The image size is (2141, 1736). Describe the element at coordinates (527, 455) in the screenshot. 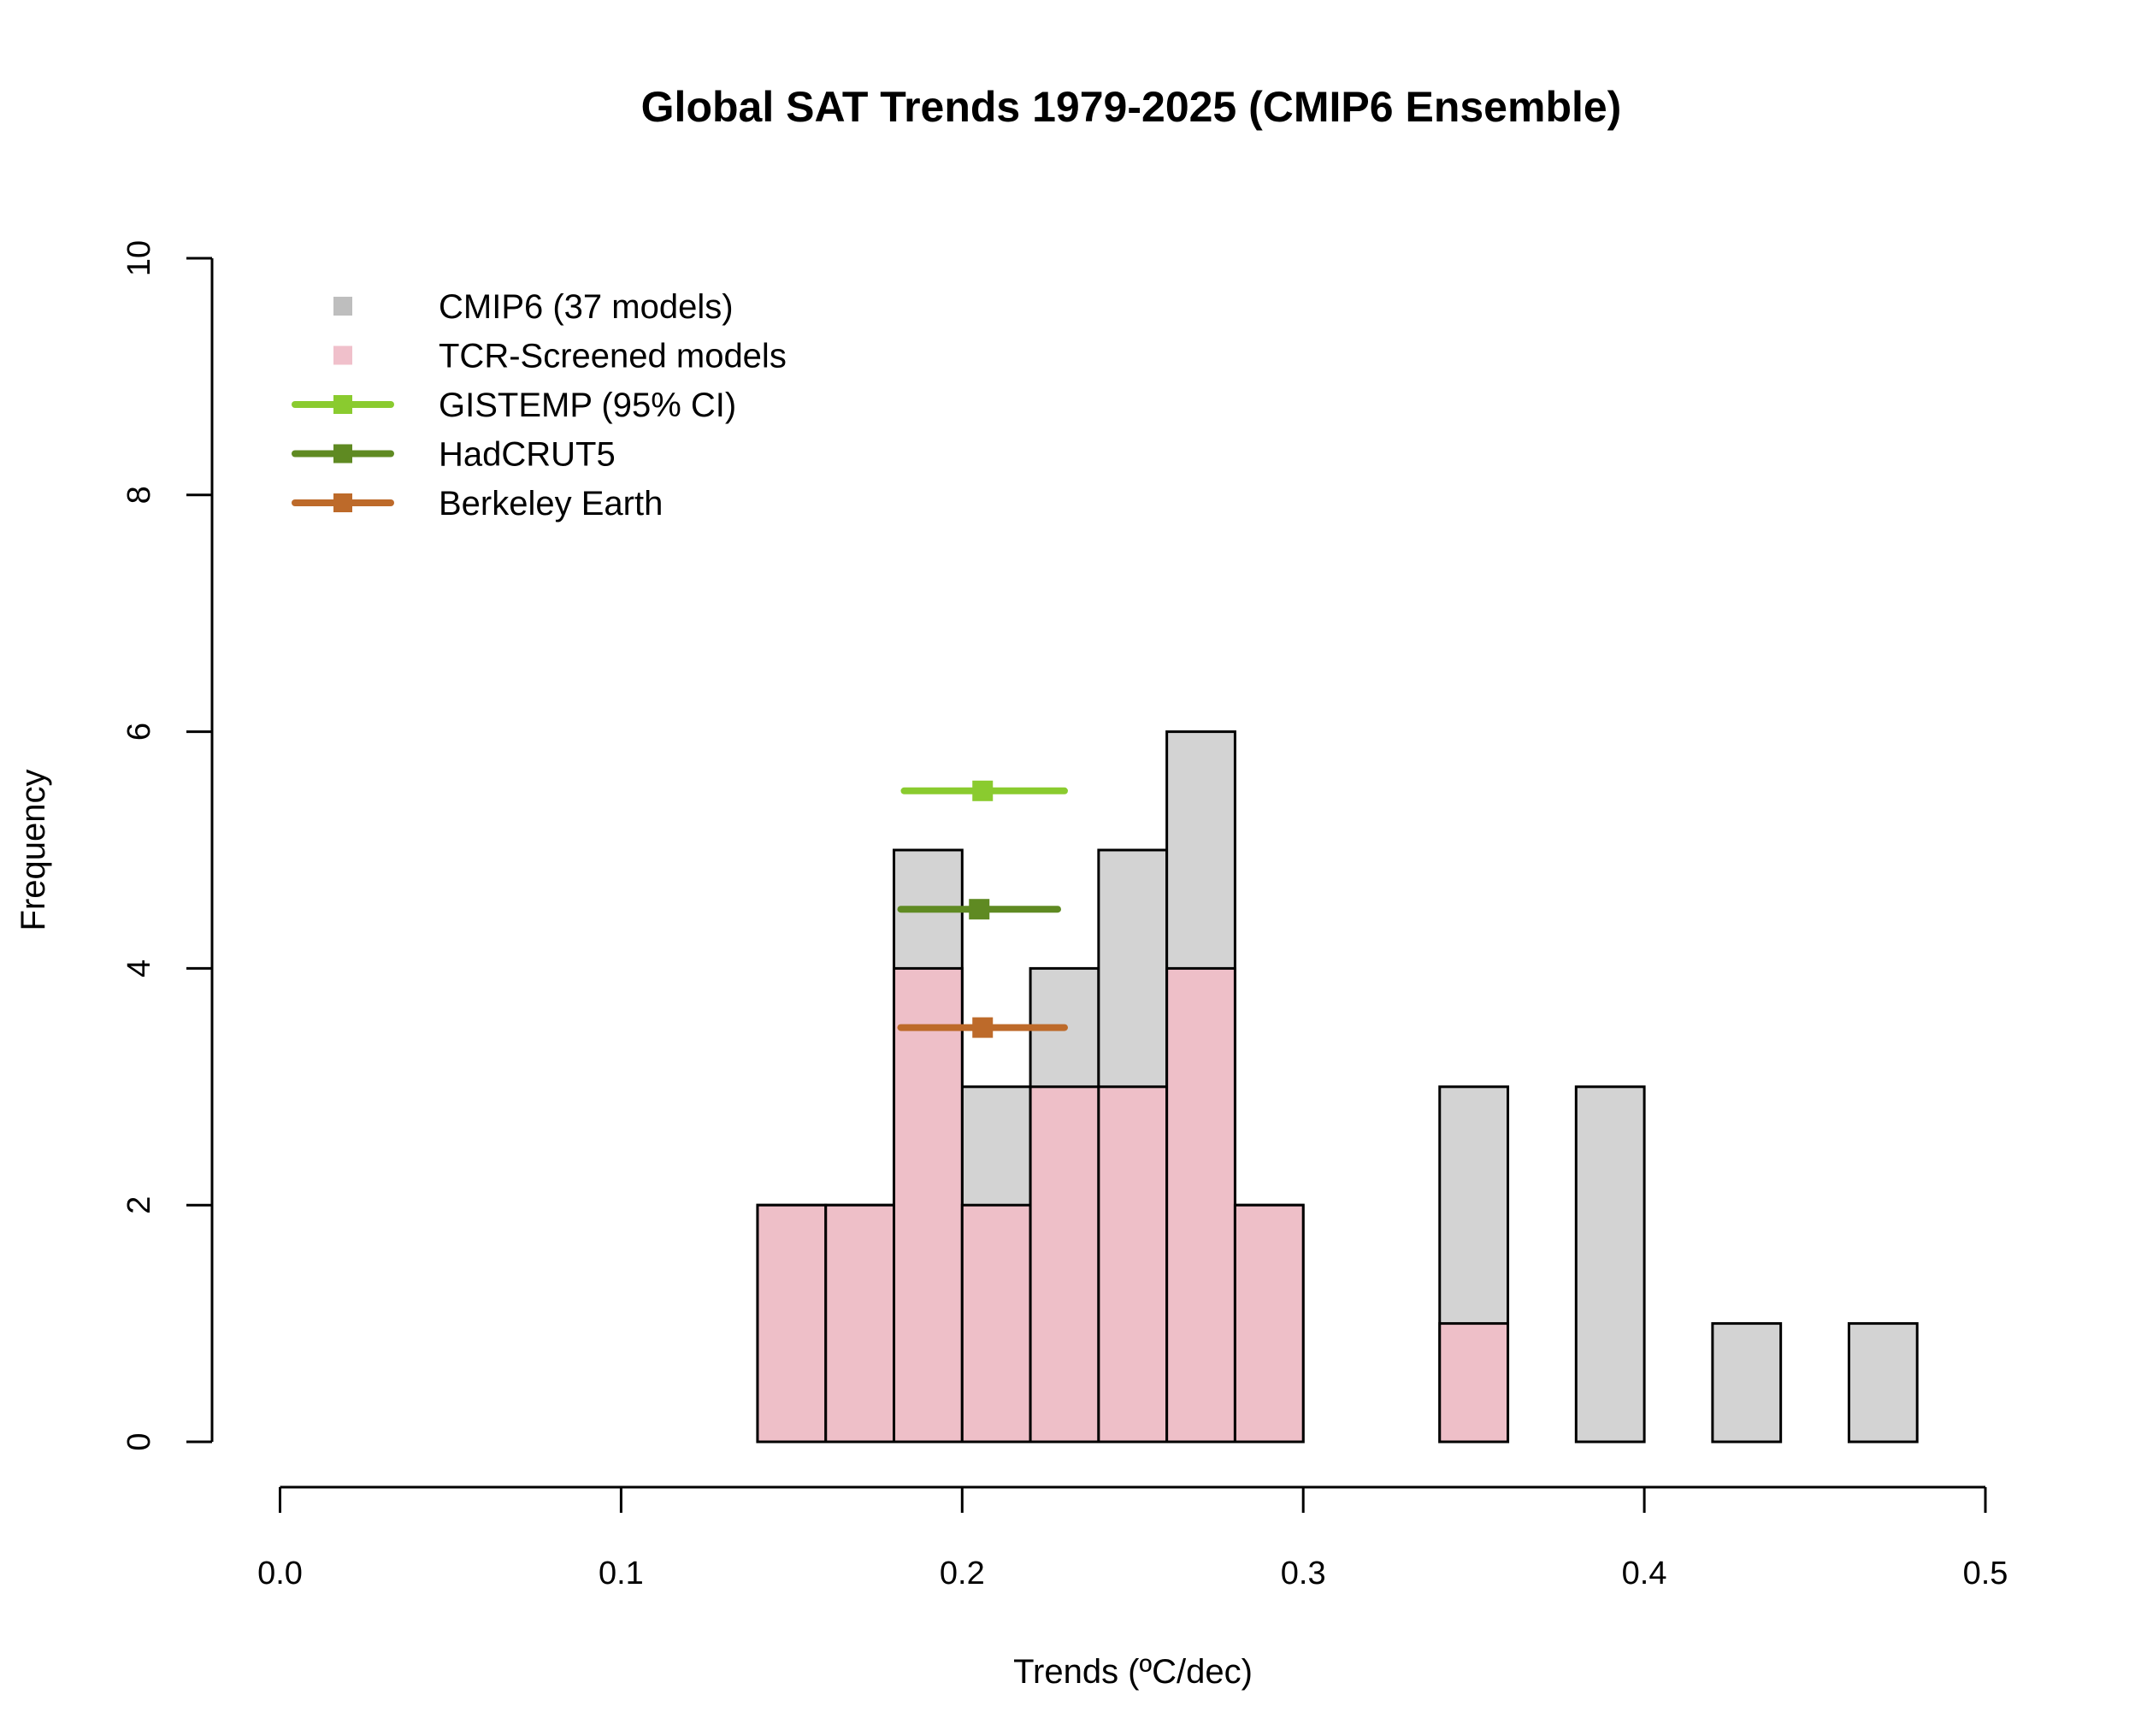

I see `legend-label: HadCRUT5` at that location.